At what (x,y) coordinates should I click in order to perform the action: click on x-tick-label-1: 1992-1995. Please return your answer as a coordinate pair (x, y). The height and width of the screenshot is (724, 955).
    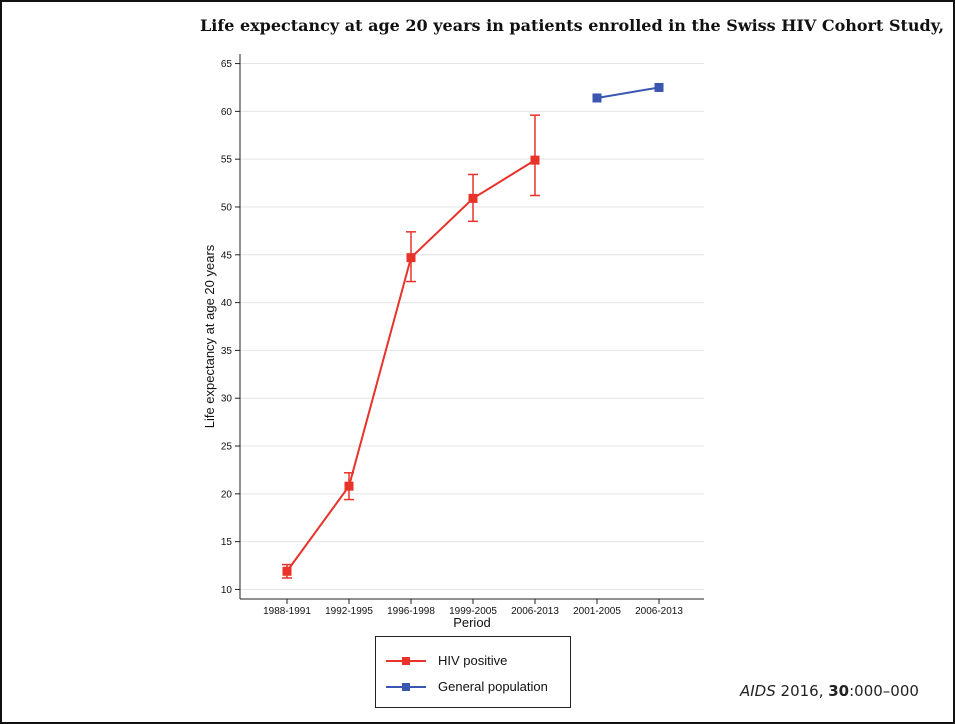
    Looking at the image, I should click on (349, 611).